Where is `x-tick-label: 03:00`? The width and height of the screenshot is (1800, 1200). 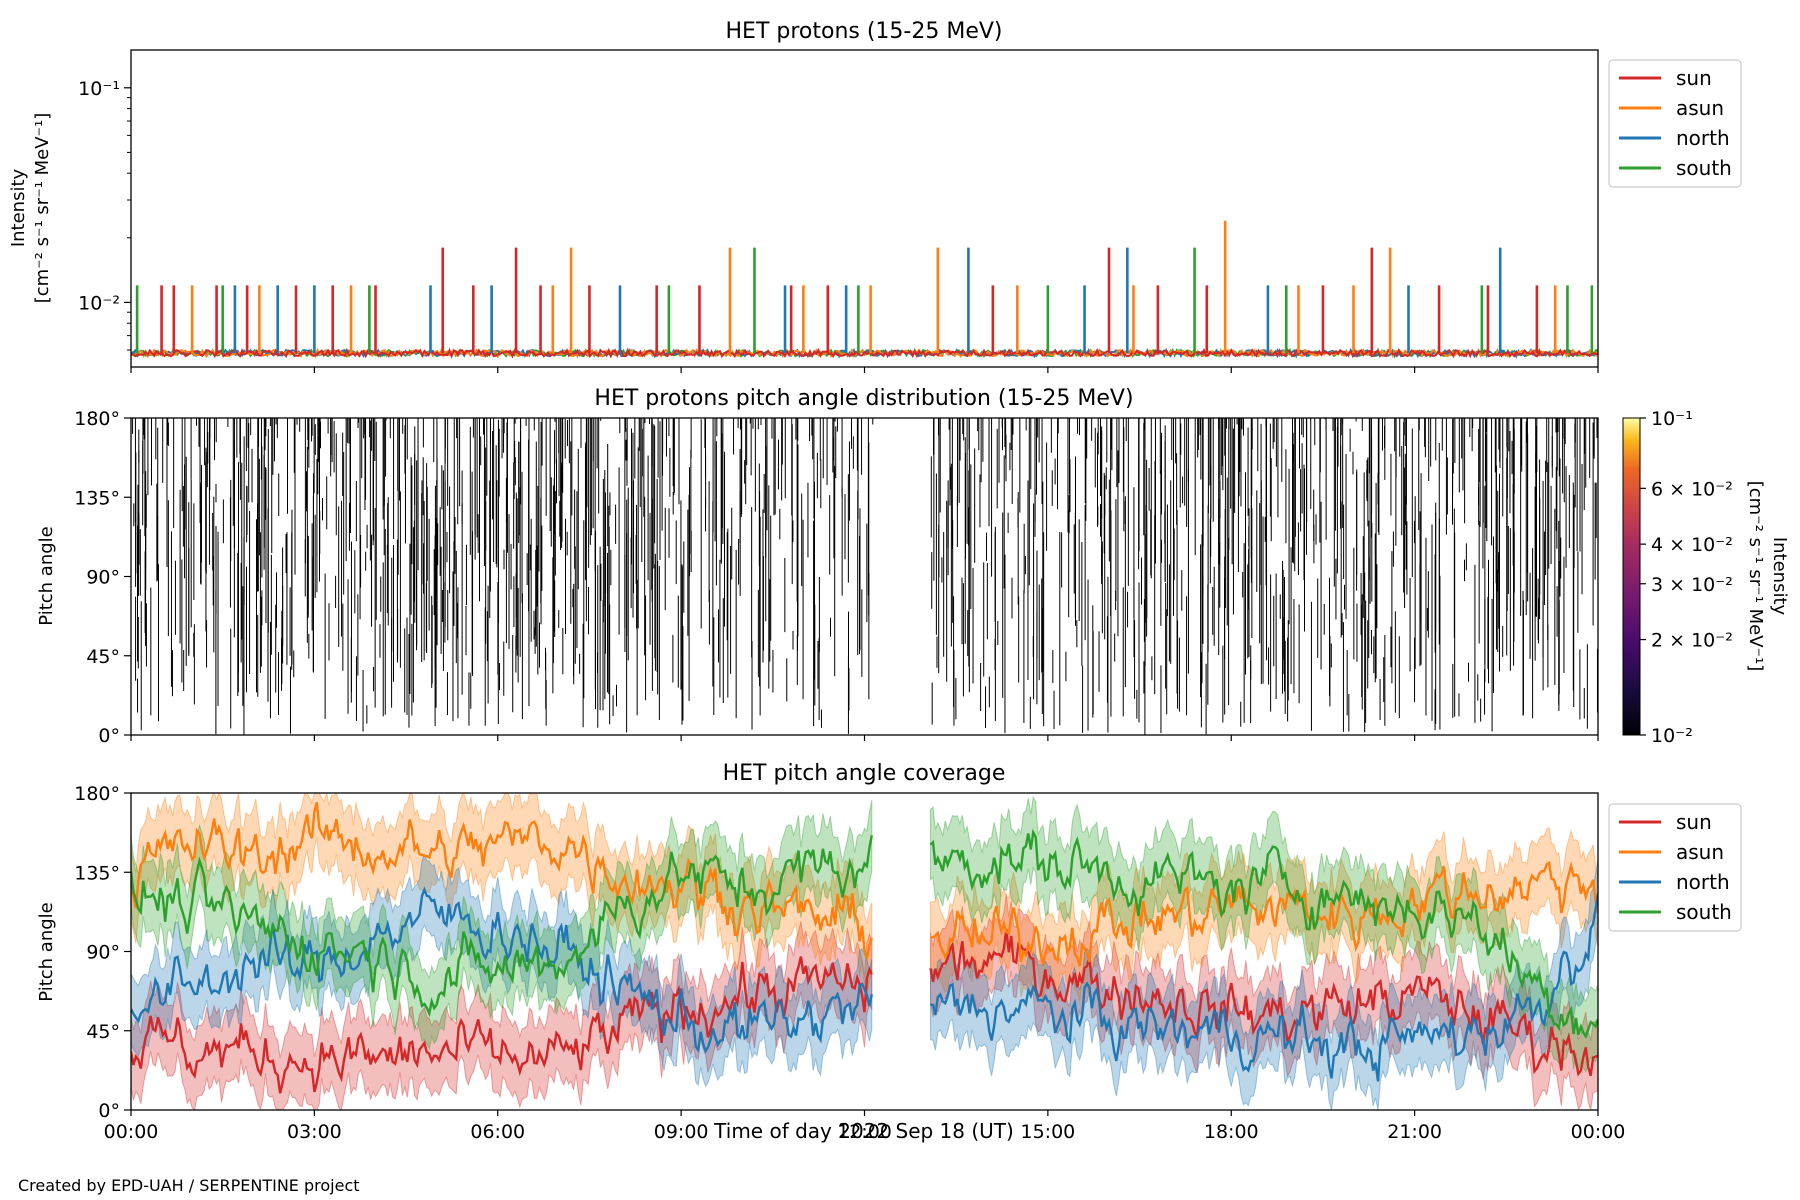
x-tick-label: 03:00 is located at coordinates (314, 1132).